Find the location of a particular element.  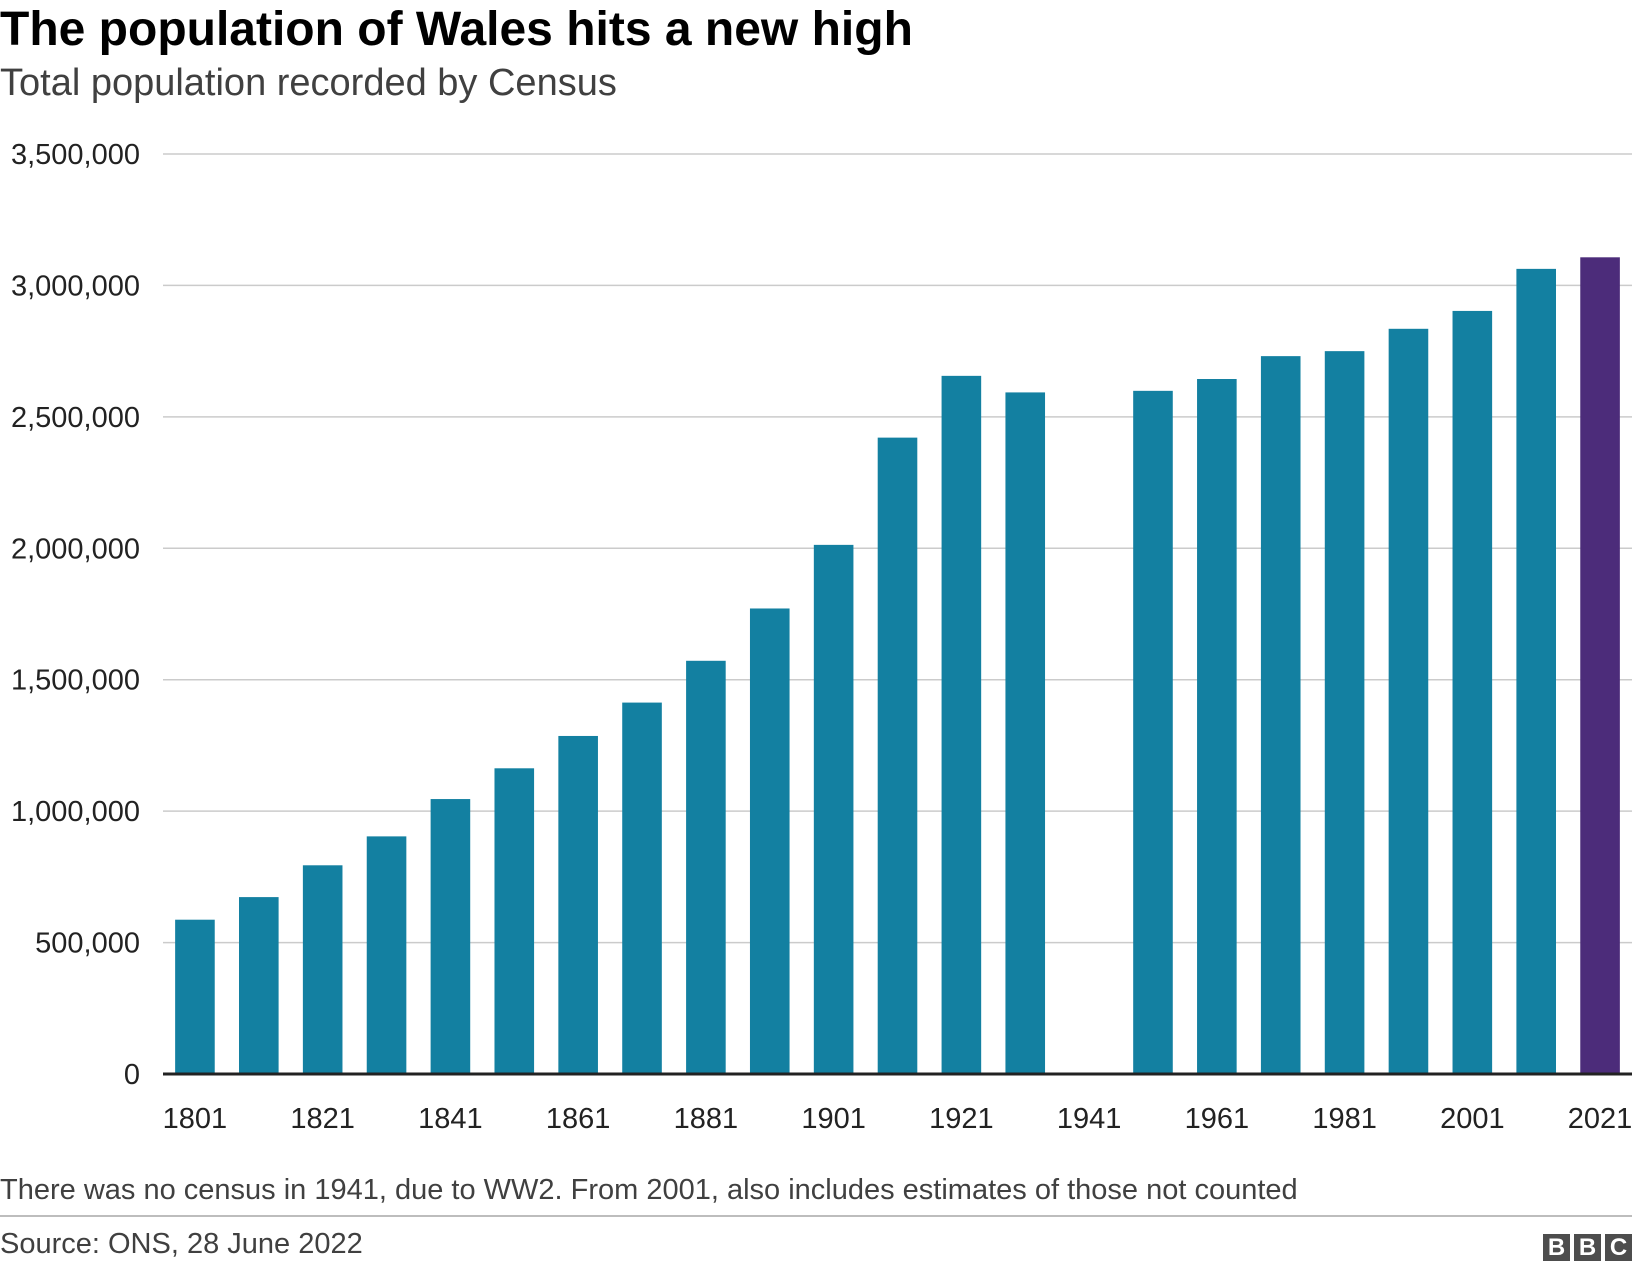

y-tick-label: 1,000,000 is located at coordinates (75, 812).